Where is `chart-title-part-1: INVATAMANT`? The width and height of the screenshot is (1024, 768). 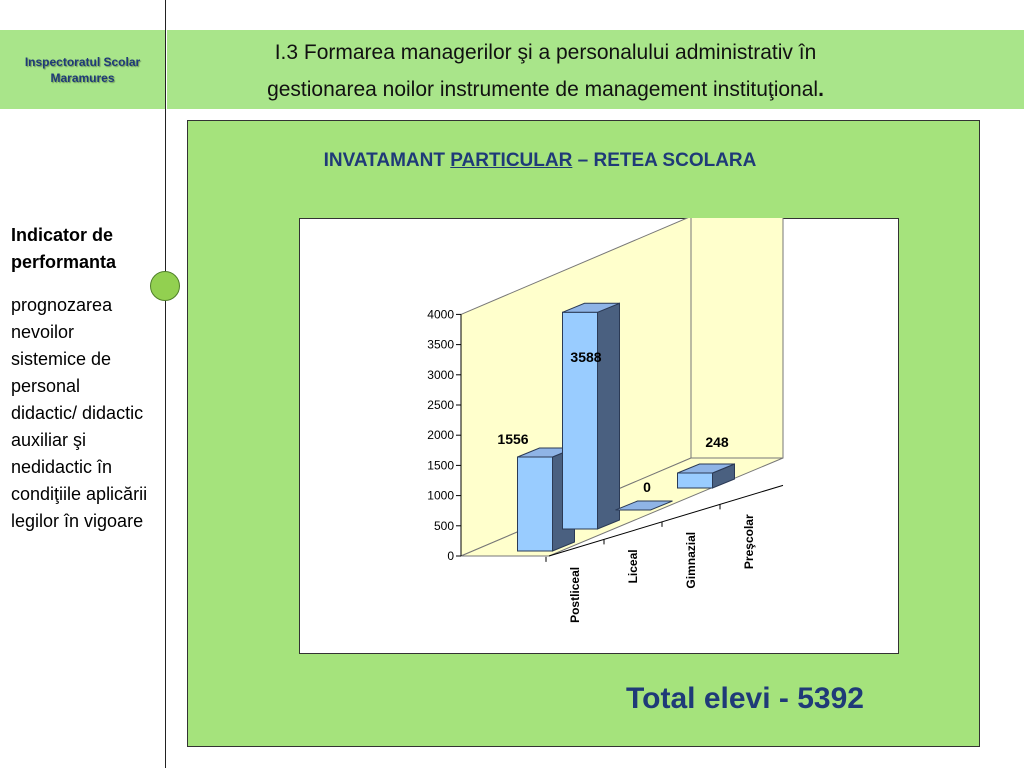 chart-title-part-1: INVATAMANT is located at coordinates (387, 160).